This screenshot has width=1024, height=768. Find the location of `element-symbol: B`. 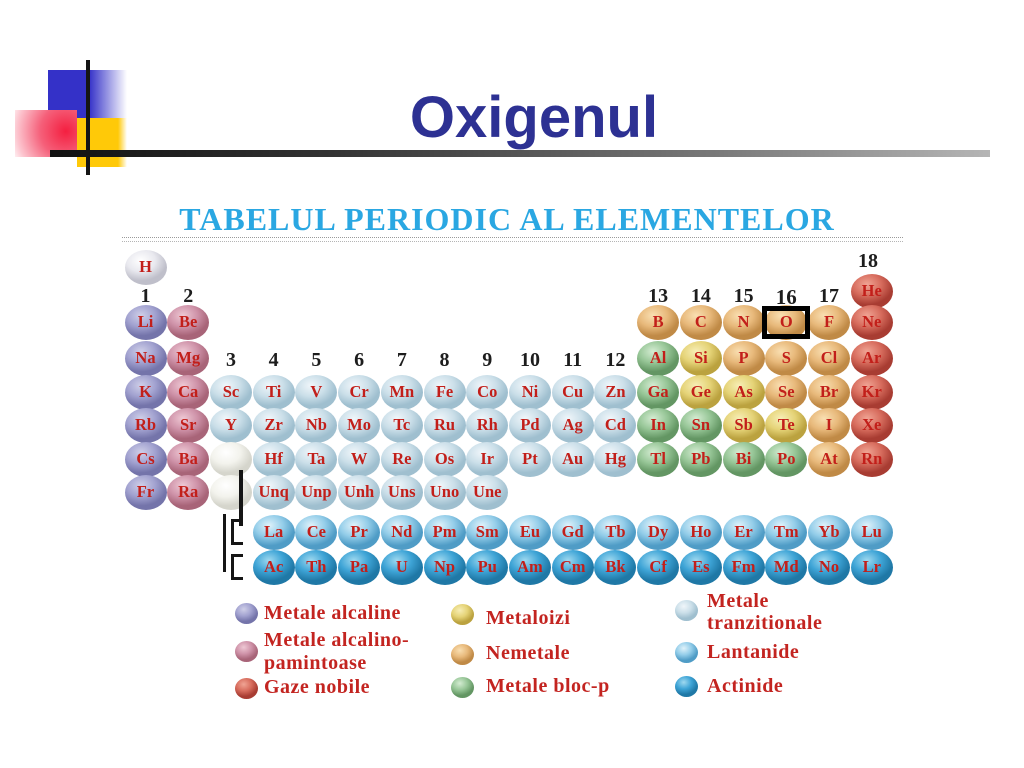

element-symbol: B is located at coordinates (658, 321).